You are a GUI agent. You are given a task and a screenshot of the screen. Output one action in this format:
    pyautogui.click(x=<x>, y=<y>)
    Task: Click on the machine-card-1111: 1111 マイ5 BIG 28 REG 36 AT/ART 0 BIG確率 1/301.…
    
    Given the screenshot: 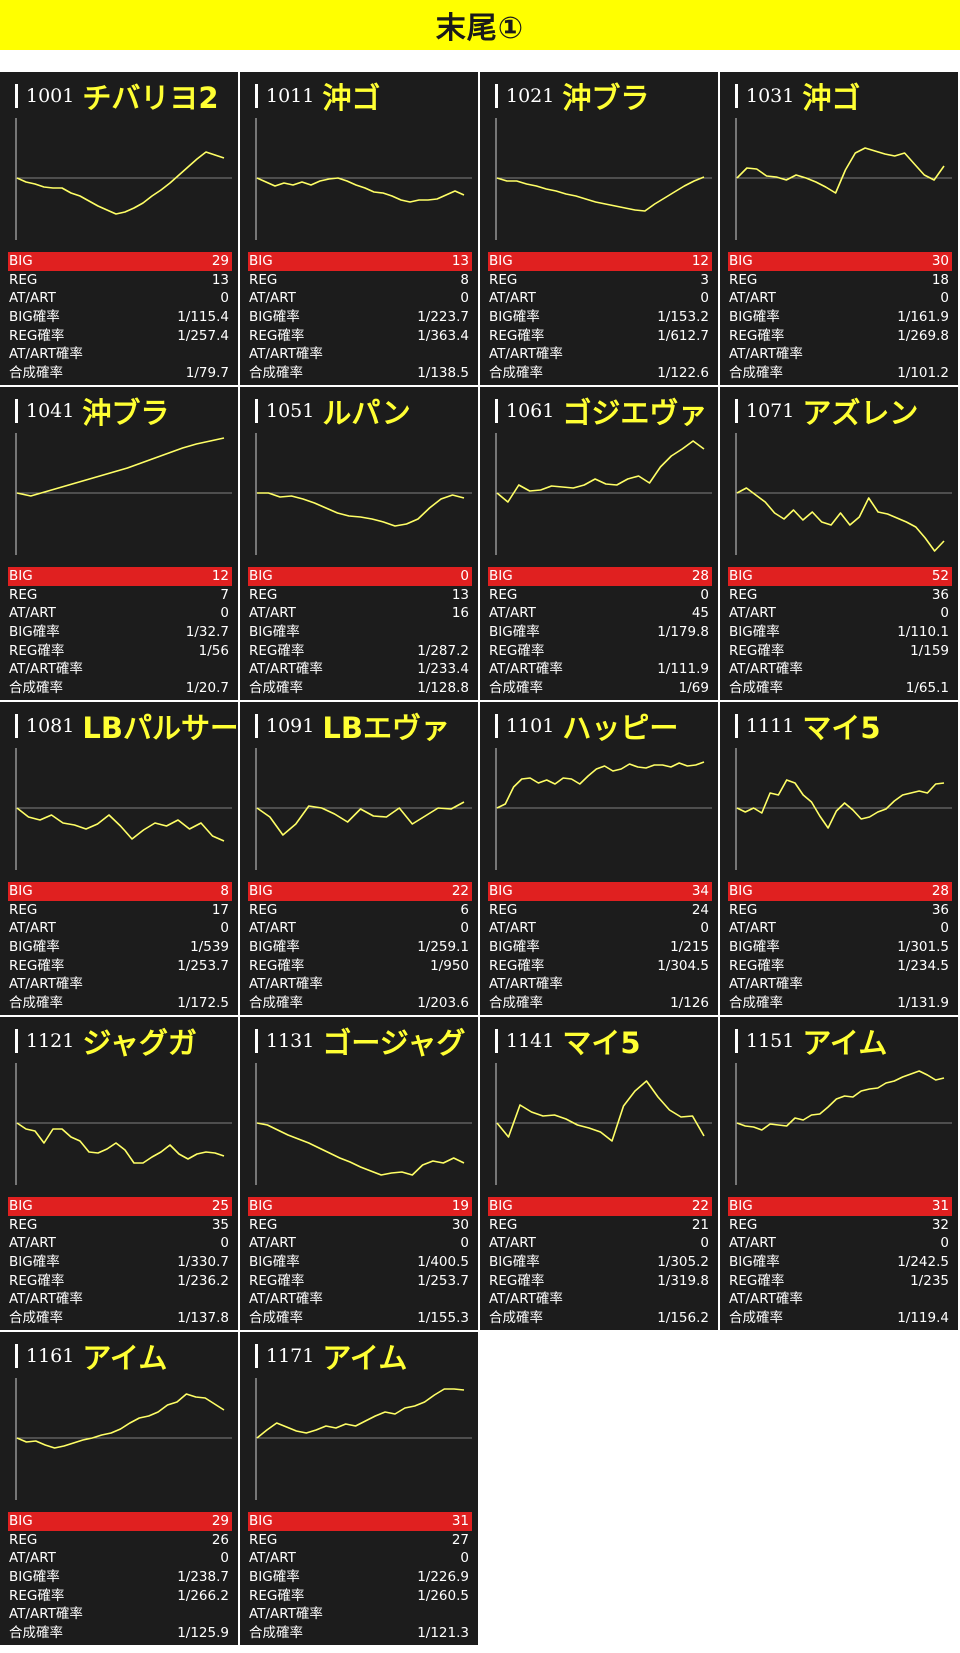 What is the action you would take?
    pyautogui.click(x=839, y=858)
    